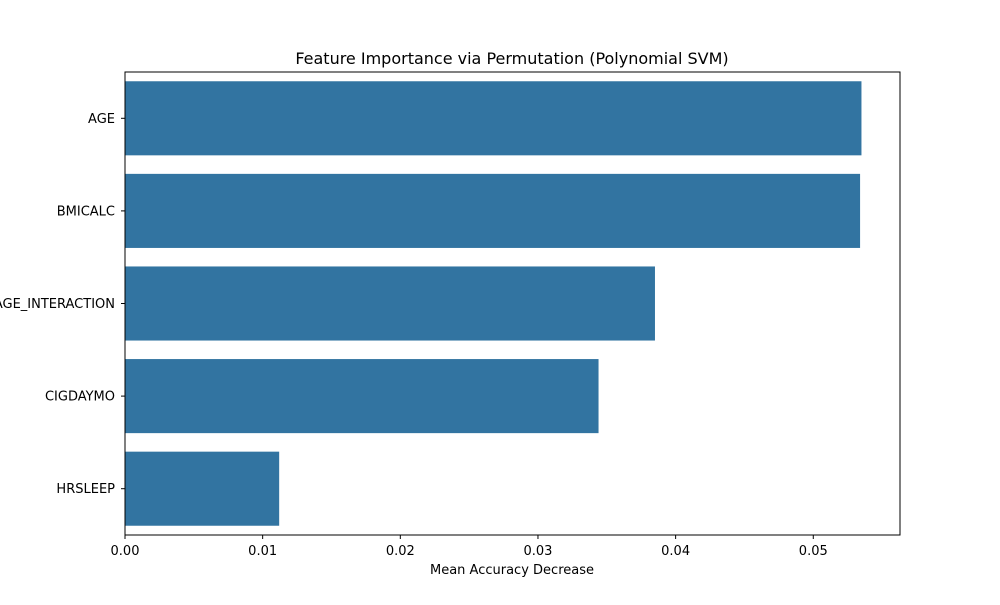 This screenshot has height=605, width=1000. Describe the element at coordinates (202, 488) in the screenshot. I see `bar-hrsleep` at that location.